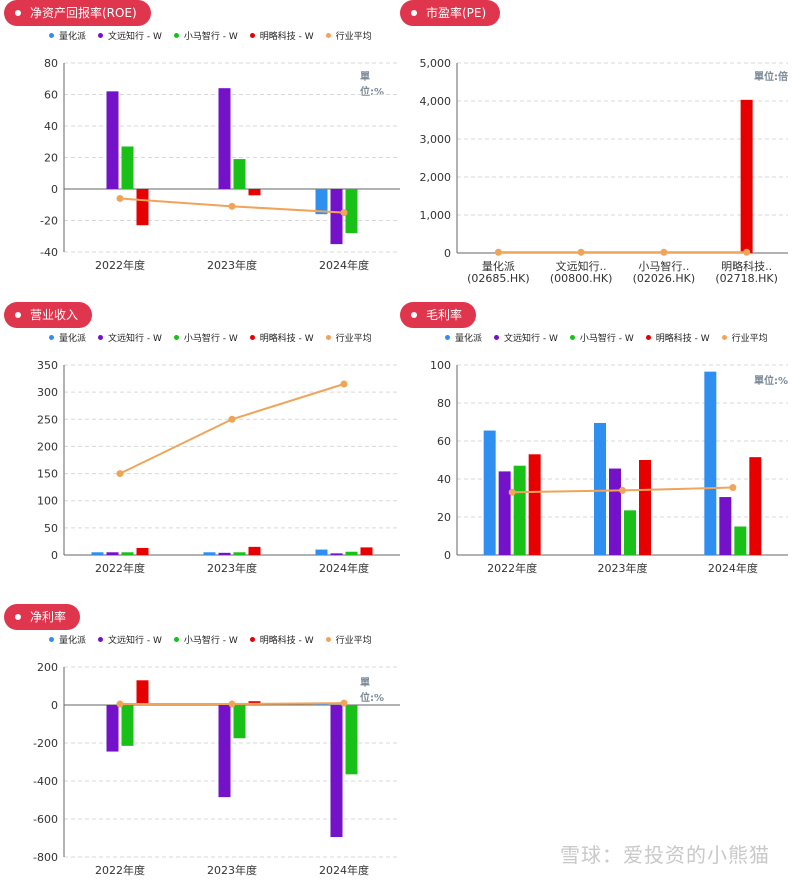 The width and height of the screenshot is (792, 882). I want to click on y-tick-label: 0, so click(54, 555).